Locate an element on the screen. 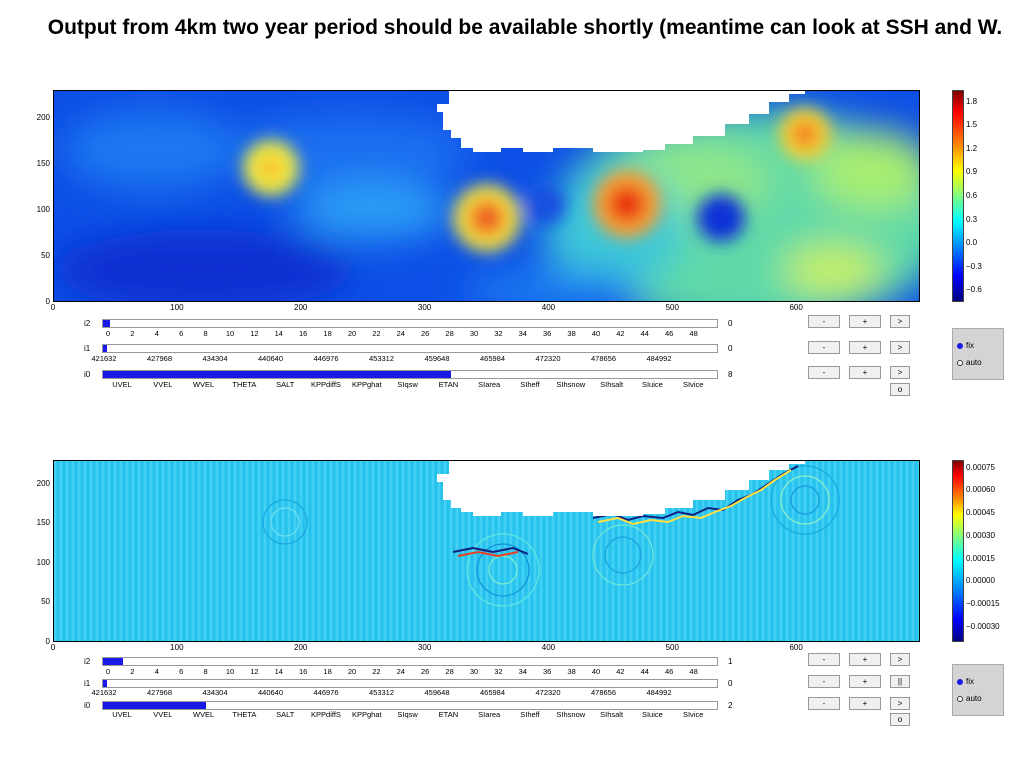  x-tick-label: 200 is located at coordinates (301, 307).